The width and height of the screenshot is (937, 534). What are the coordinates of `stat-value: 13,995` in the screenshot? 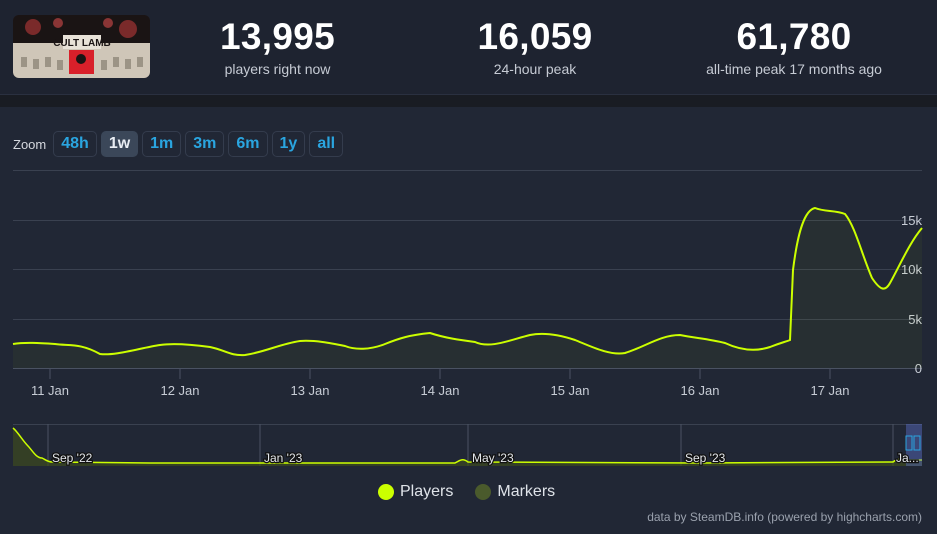 It's located at (277, 36).